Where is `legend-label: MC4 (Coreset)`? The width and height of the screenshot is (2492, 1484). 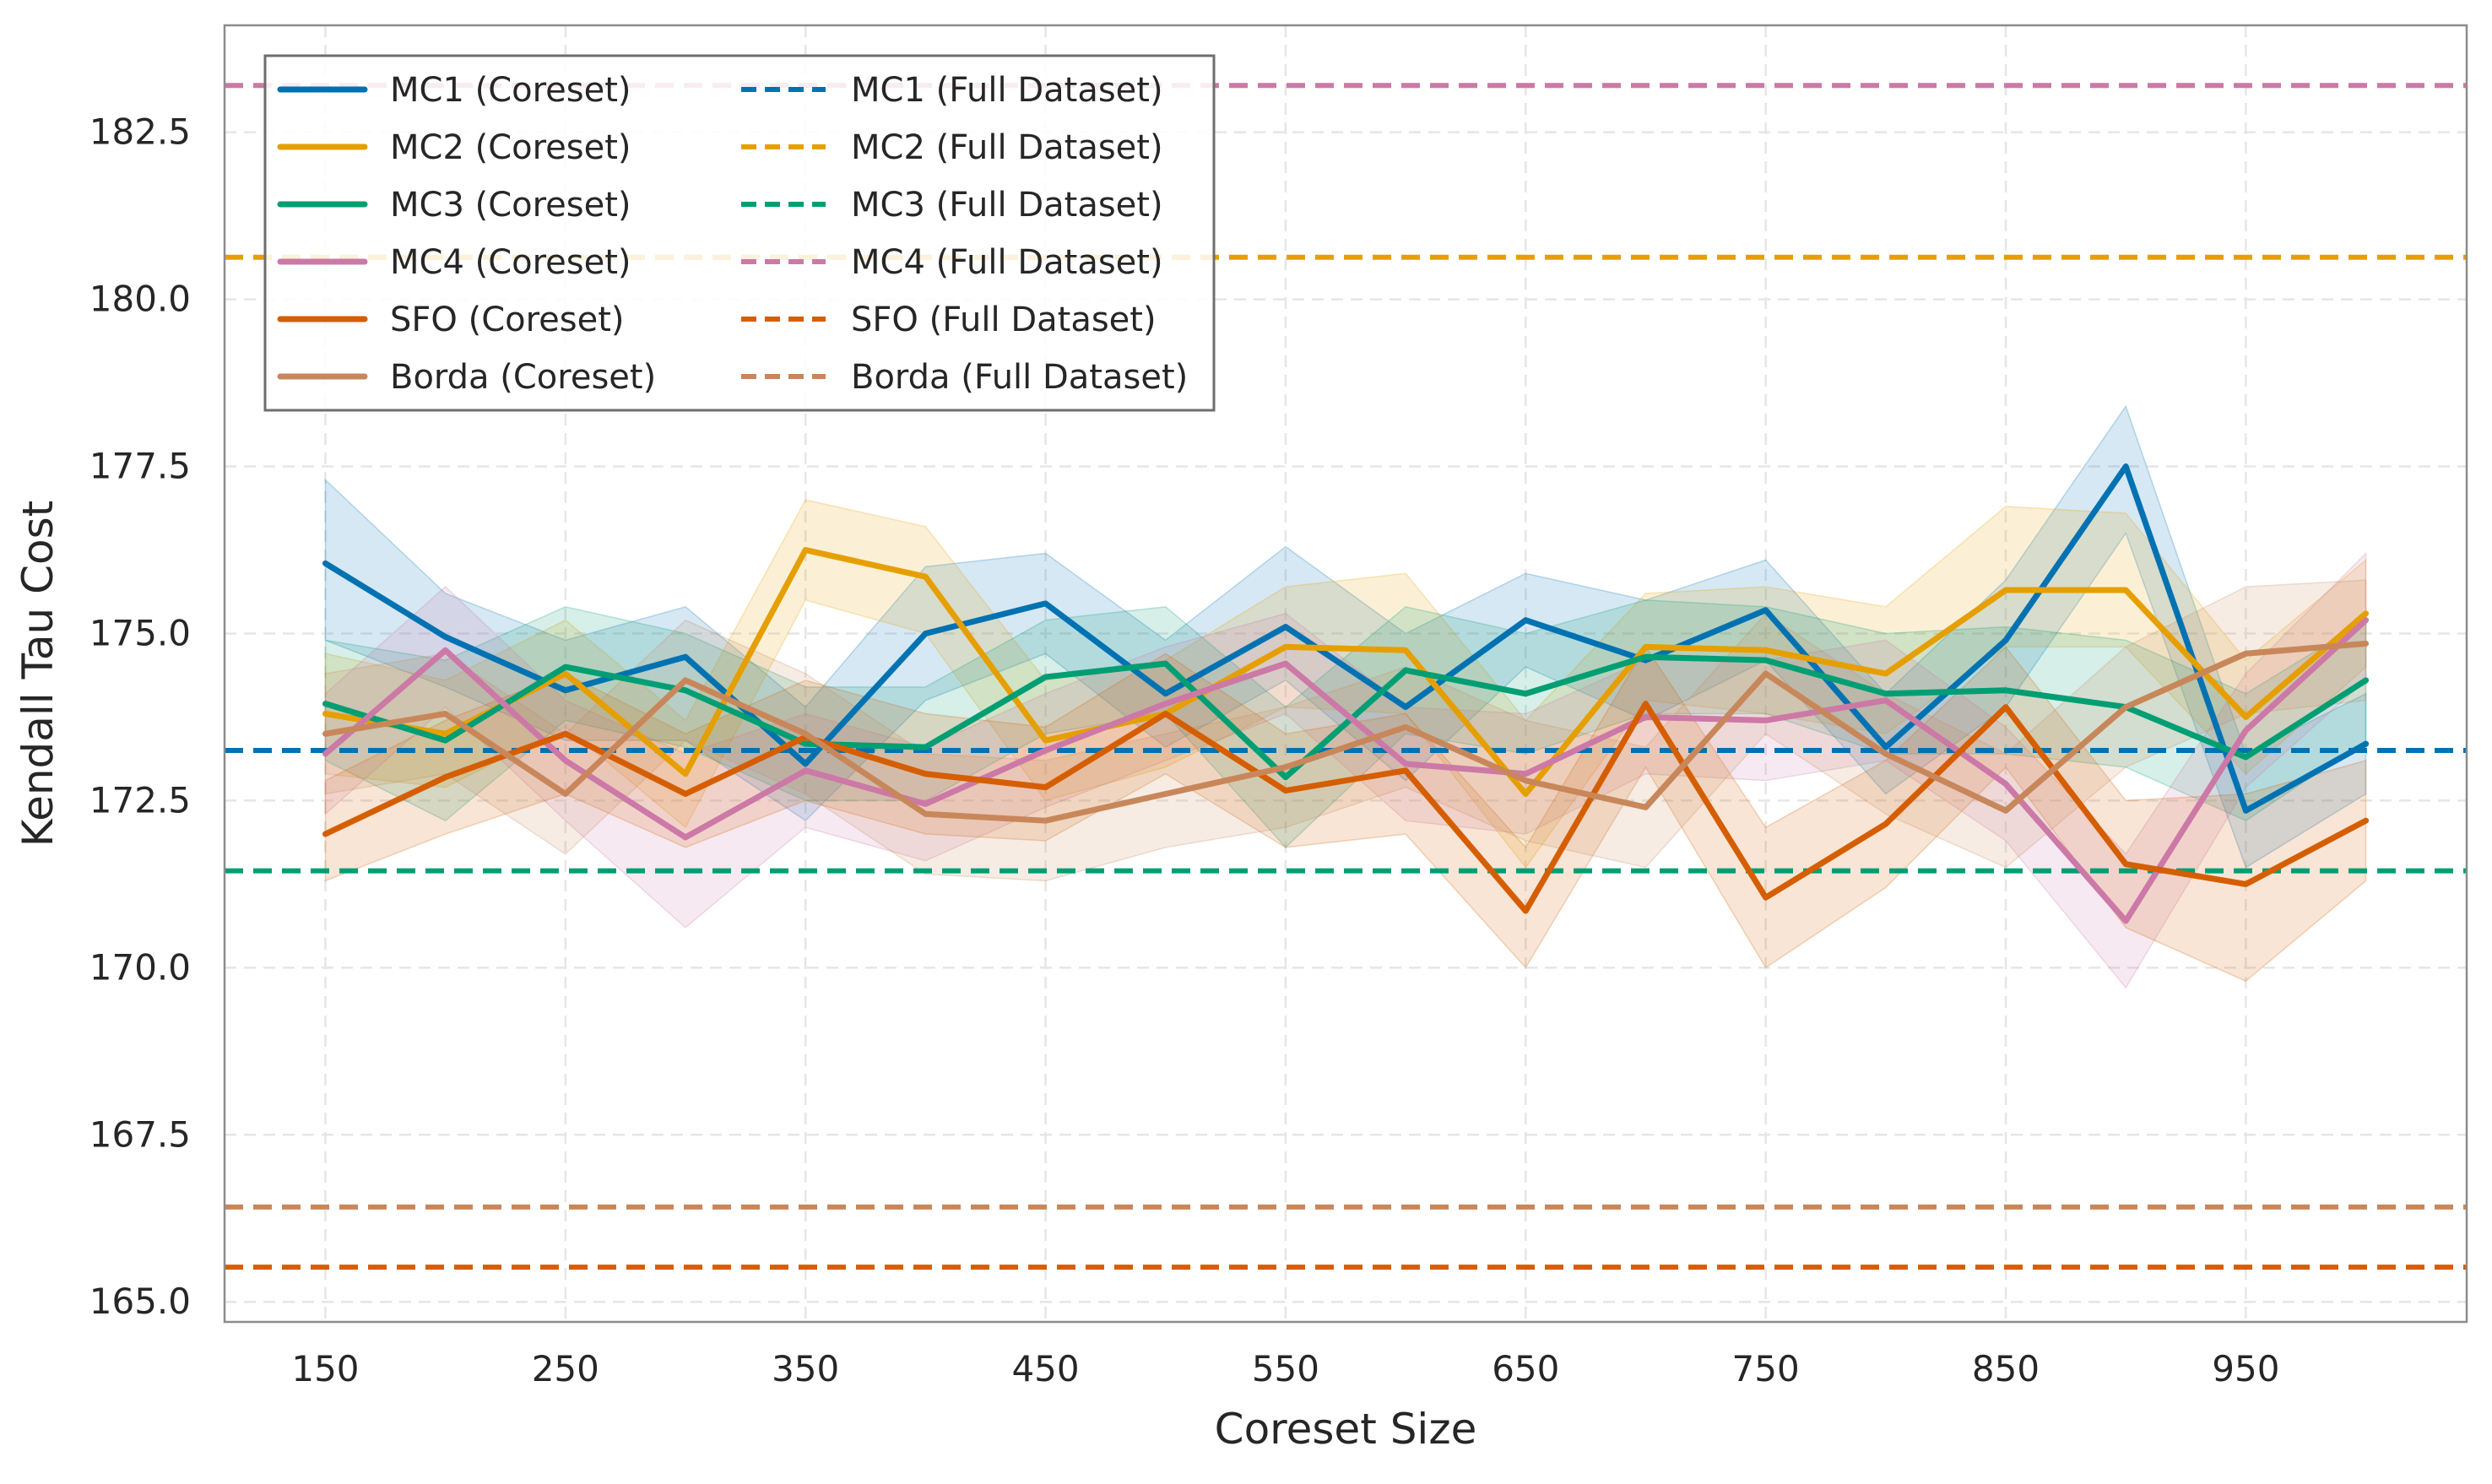
legend-label: MC4 (Coreset) is located at coordinates (510, 262).